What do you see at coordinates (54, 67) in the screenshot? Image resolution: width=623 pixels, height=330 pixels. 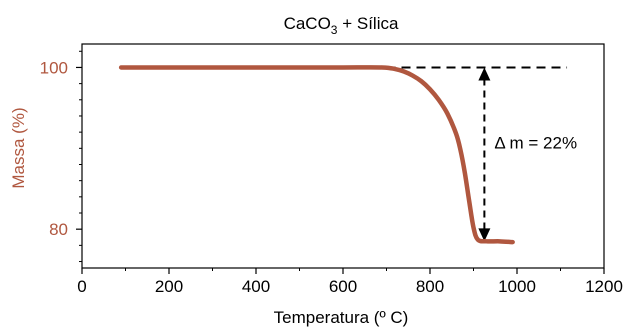 I see `y-tick-label: 100` at bounding box center [54, 67].